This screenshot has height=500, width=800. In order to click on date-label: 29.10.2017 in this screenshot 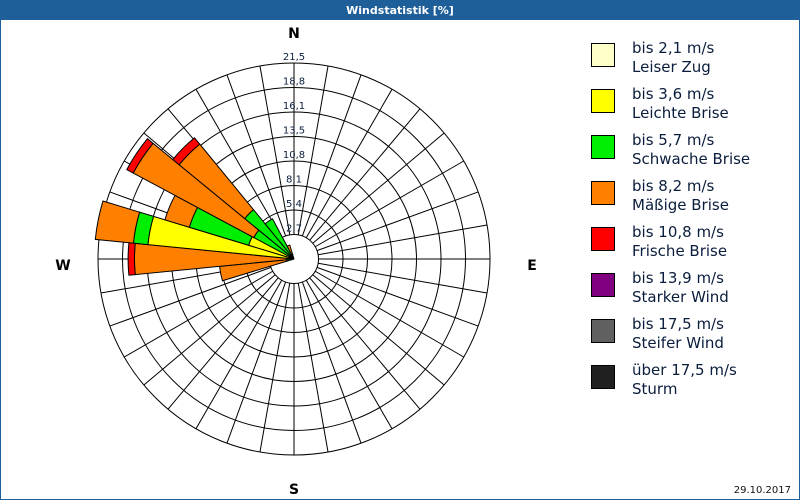, I will do `click(762, 490)`.